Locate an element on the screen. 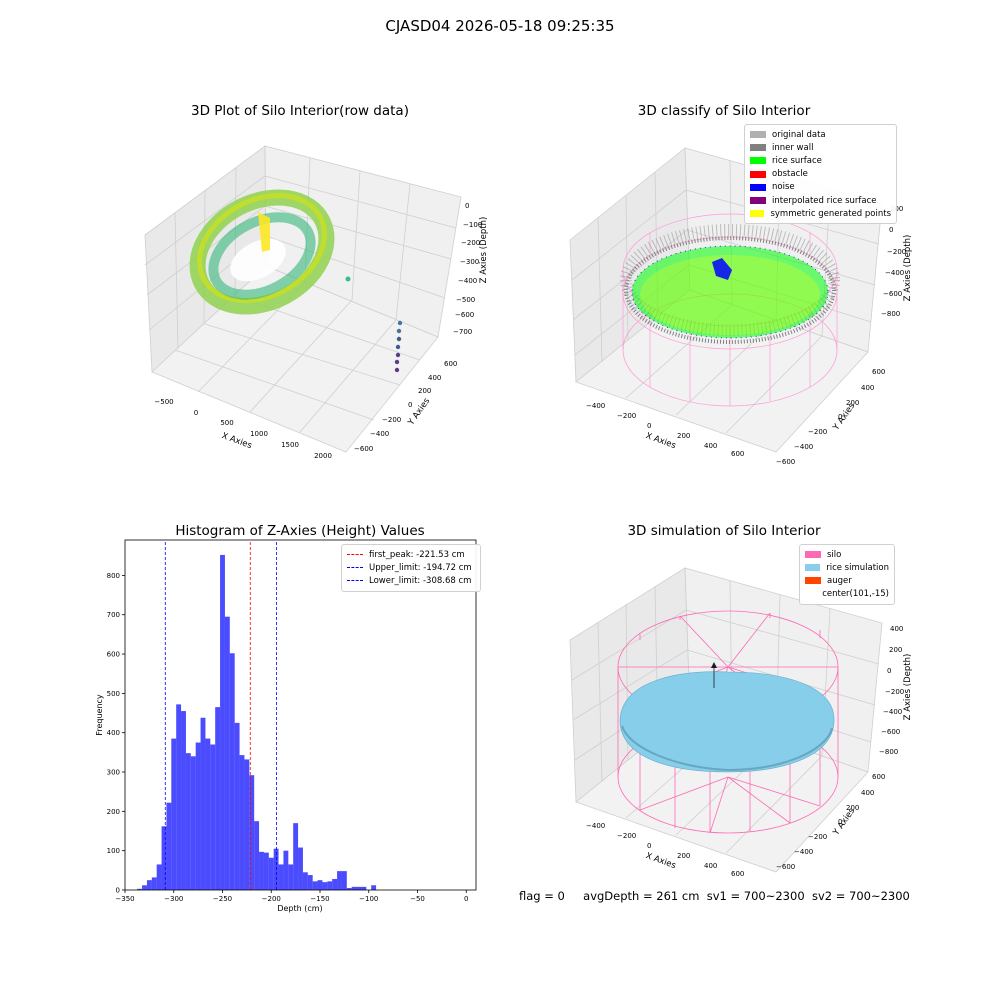 This screenshot has height=1000, width=1000. histogram-ytick-label: 0 is located at coordinates (118, 891).